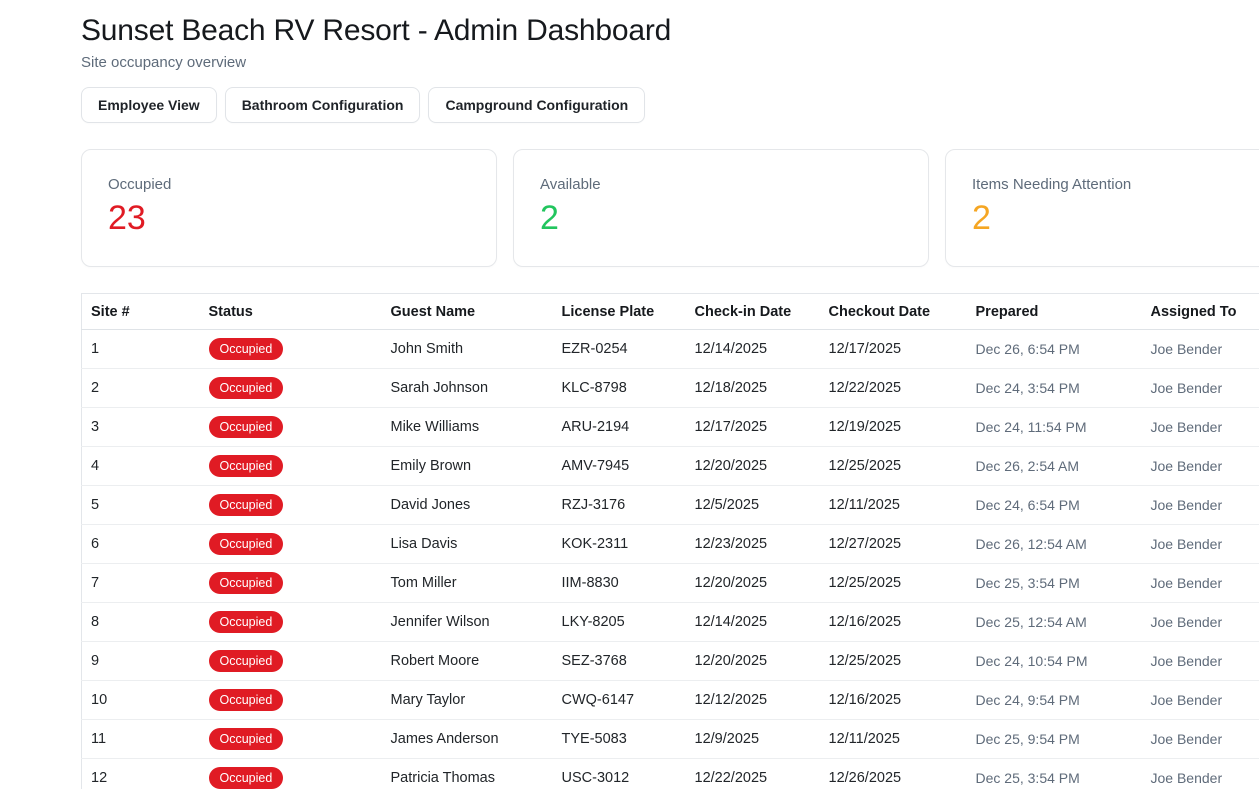 The width and height of the screenshot is (1259, 789). Describe the element at coordinates (1027, 700) in the screenshot. I see `prepared-cell: Dec 24, 9:54 PM` at that location.